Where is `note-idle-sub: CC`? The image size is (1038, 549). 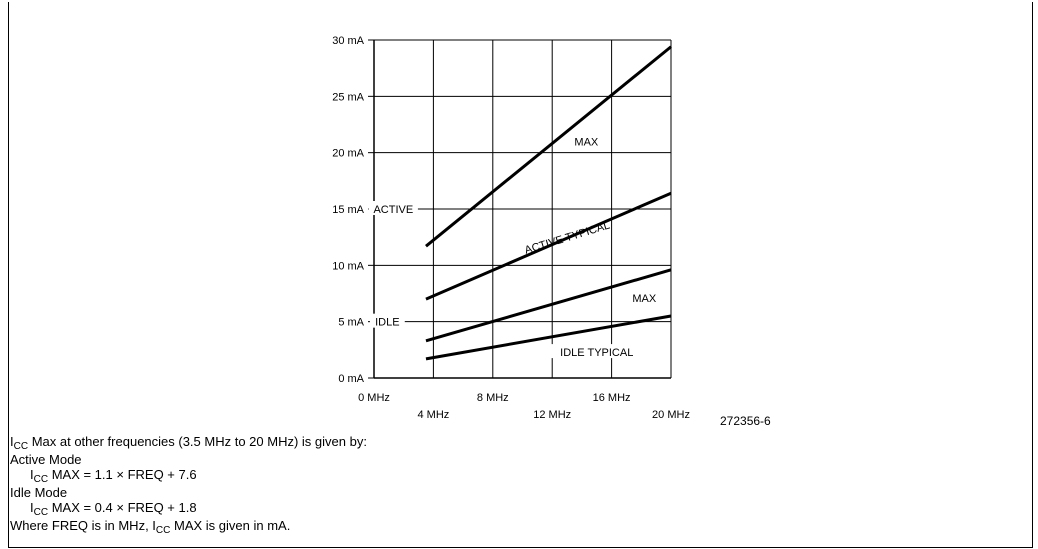 note-idle-sub: CC is located at coordinates (41, 512).